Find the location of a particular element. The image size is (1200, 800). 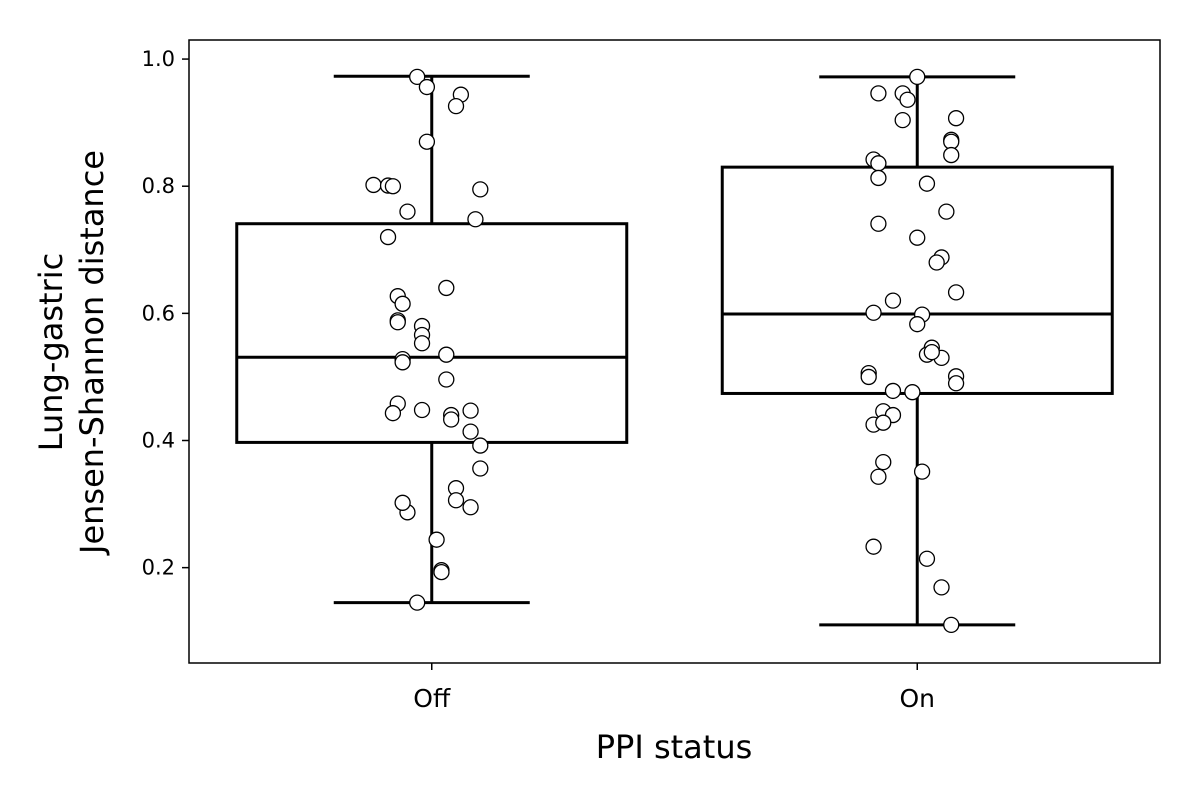

y-axis: 0.2 0.4 0.6 0.8 1.0 is located at coordinates (165, 313).